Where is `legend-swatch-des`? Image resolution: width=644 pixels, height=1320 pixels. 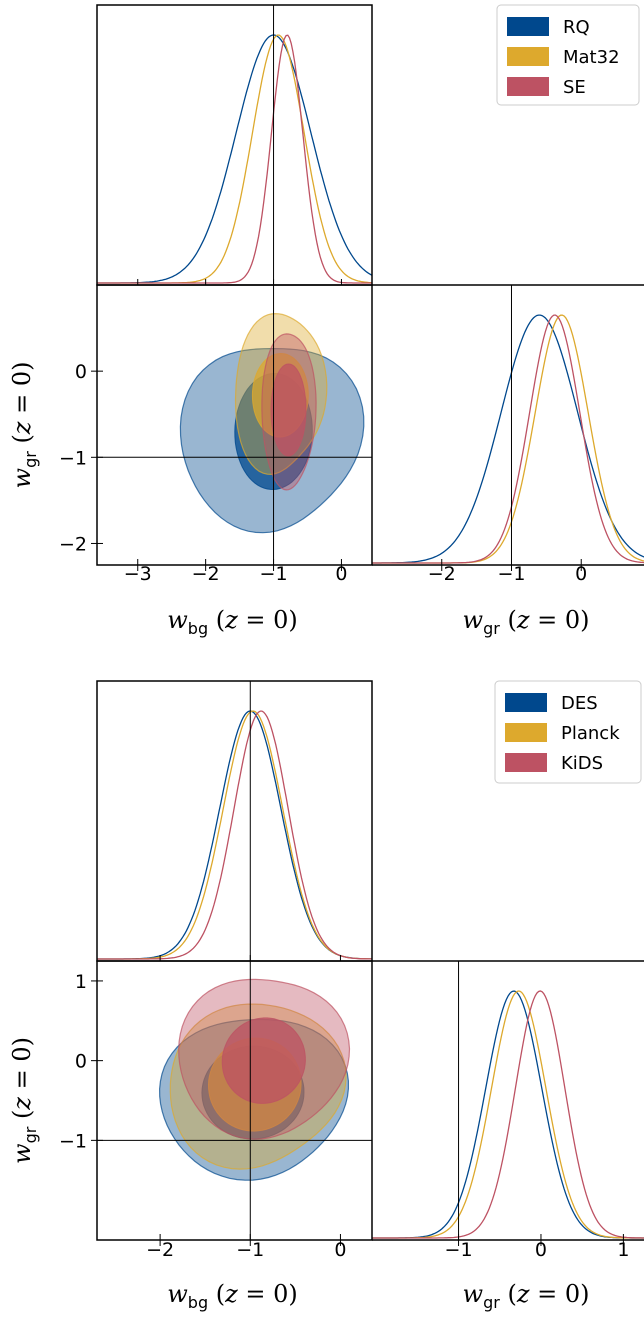 legend-swatch-des is located at coordinates (526, 702).